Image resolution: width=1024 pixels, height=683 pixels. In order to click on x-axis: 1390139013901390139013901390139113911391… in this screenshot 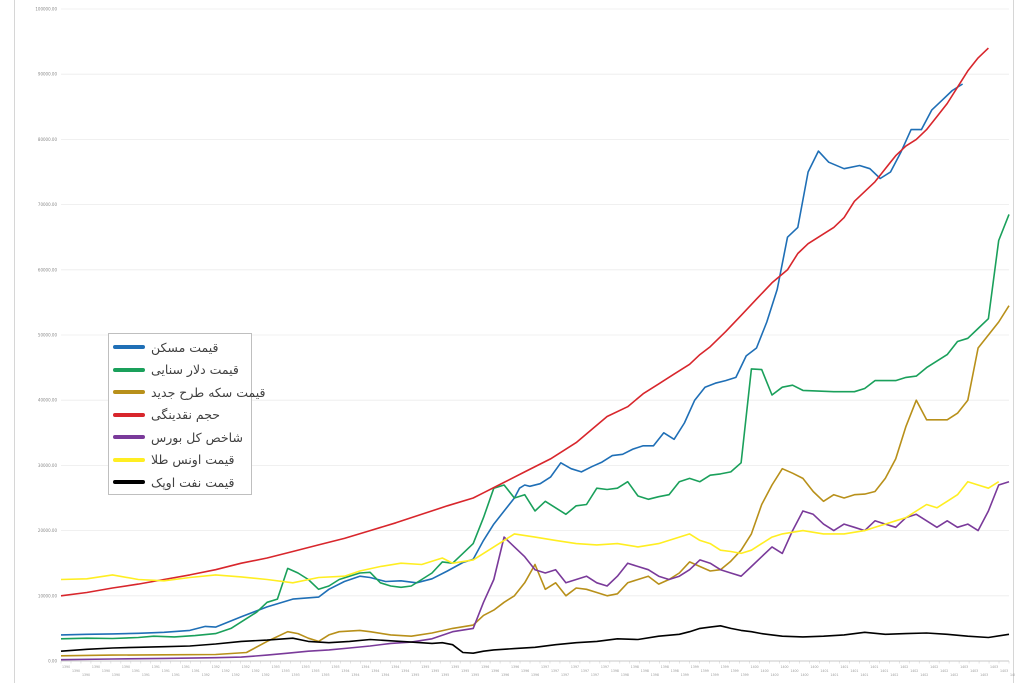, I will do `click(537, 668)`.